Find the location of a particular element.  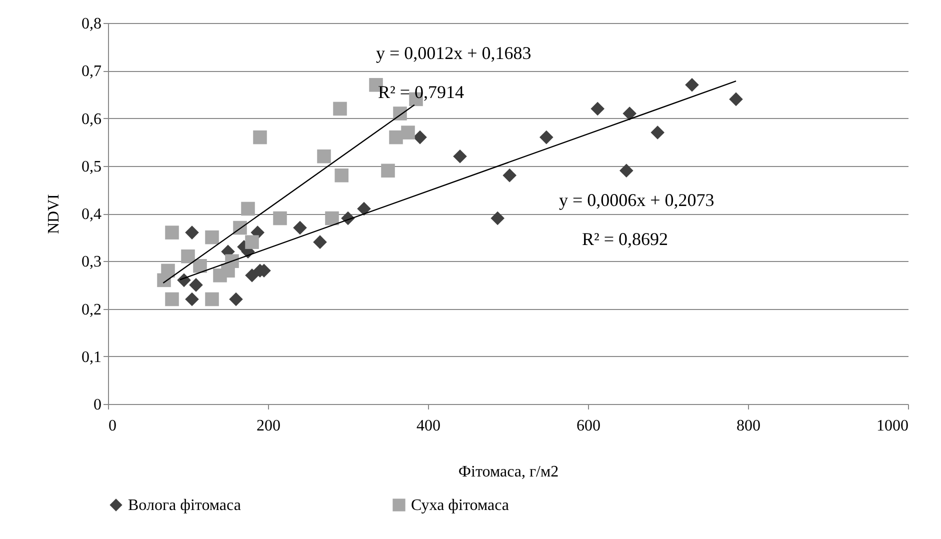

x-tick-label: 600 is located at coordinates (588, 426).